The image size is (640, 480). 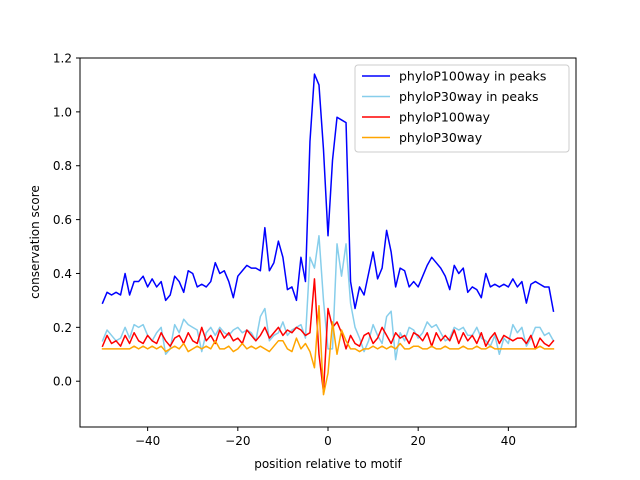 I want to click on x-tick-label: −40, so click(x=147, y=441).